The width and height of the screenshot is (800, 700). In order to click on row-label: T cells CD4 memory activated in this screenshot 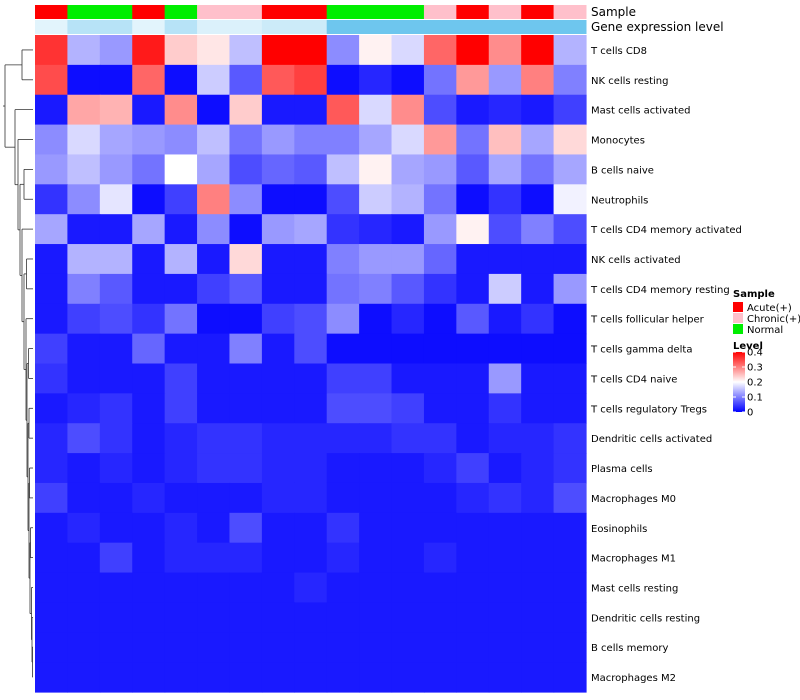, I will do `click(666, 230)`.